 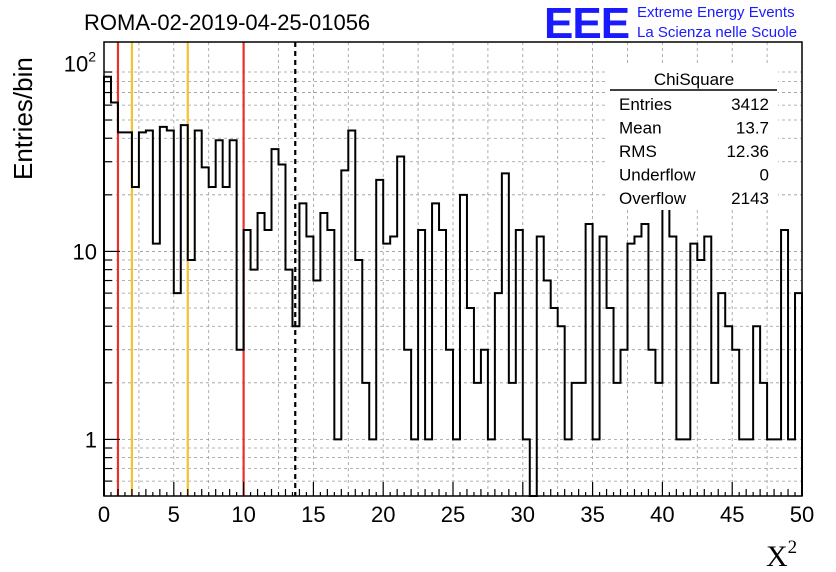 I want to click on x-tick-label: 5, so click(x=174, y=514).